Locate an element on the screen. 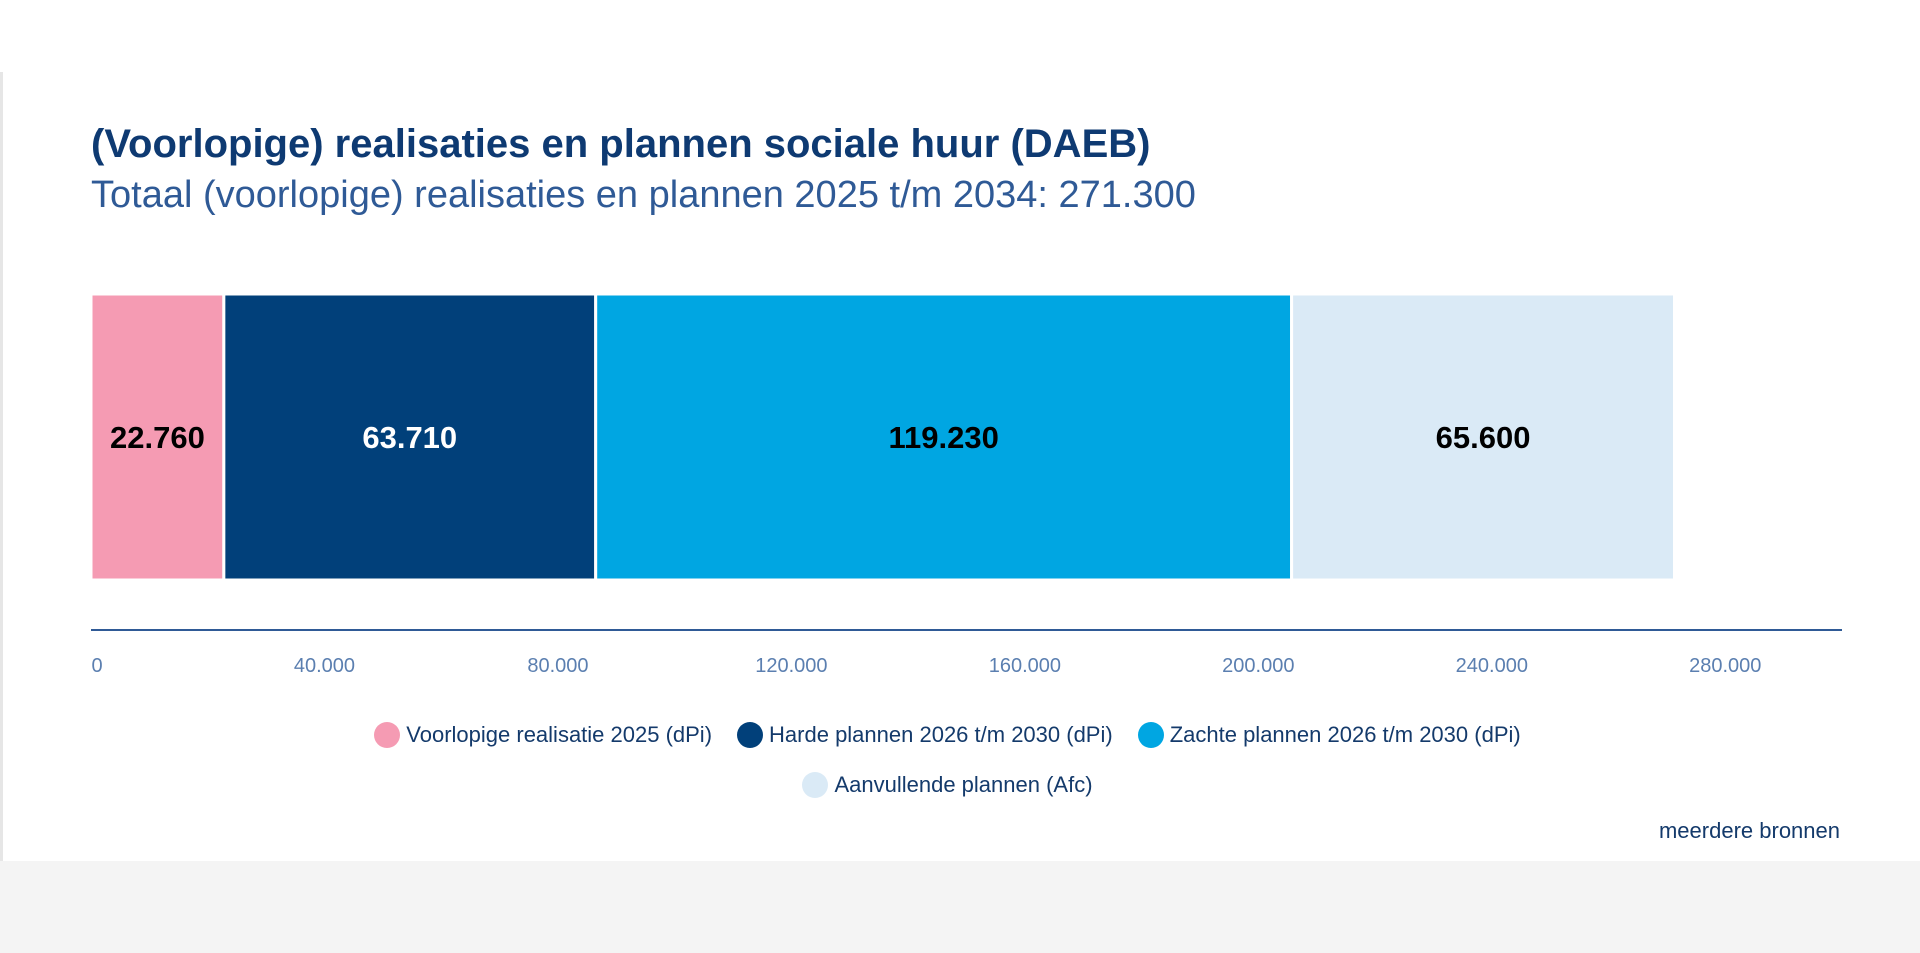  bar-value-label: 22.760 is located at coordinates (157, 437).